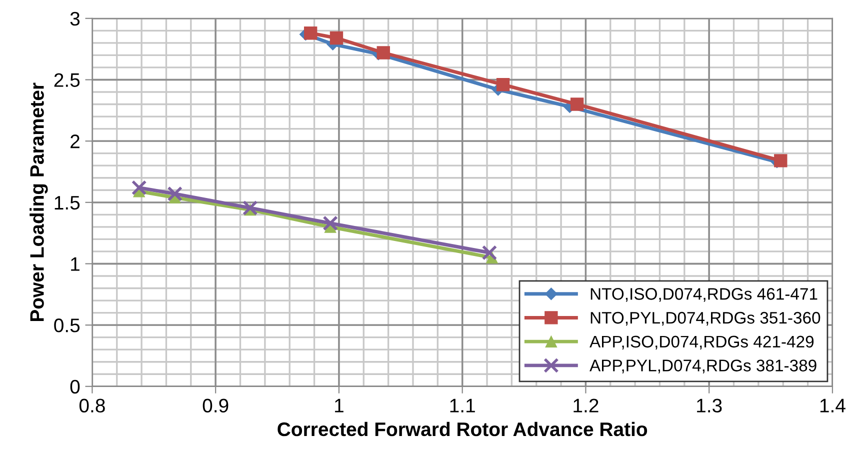  I want to click on x-tick-label: 1.2, so click(586, 405).